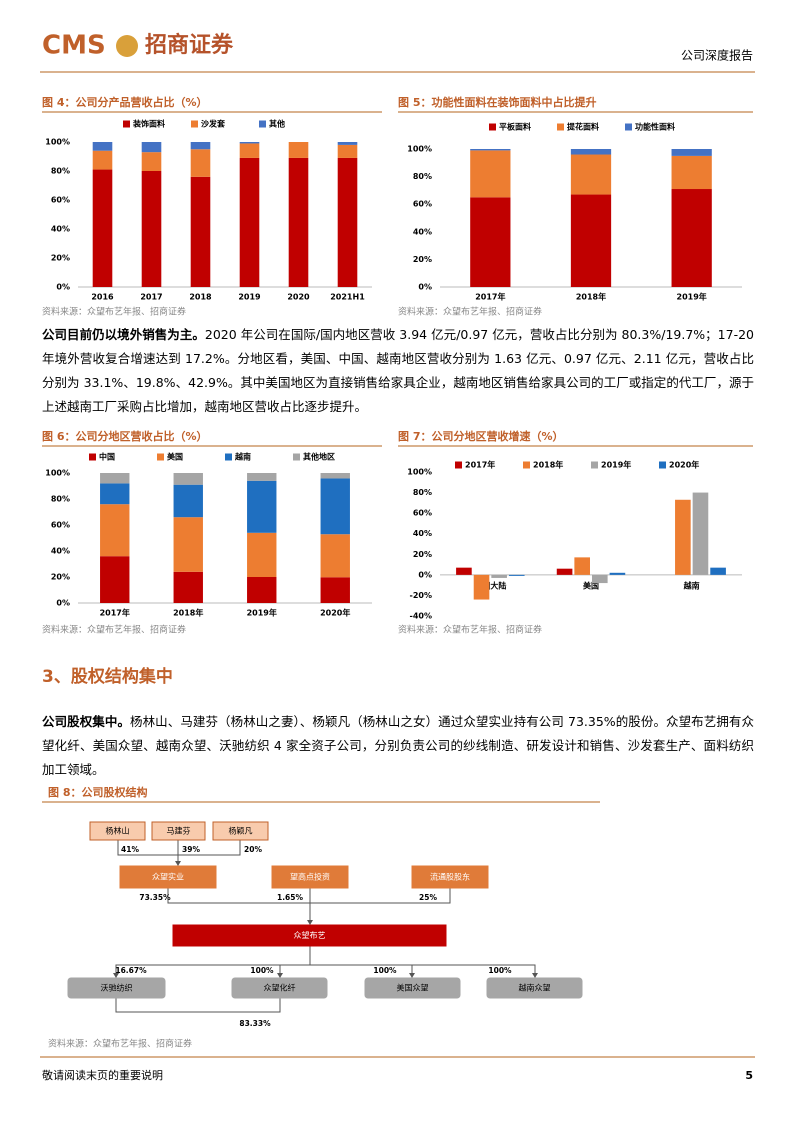  I want to click on org-node-label: 流通股股东, so click(450, 877).